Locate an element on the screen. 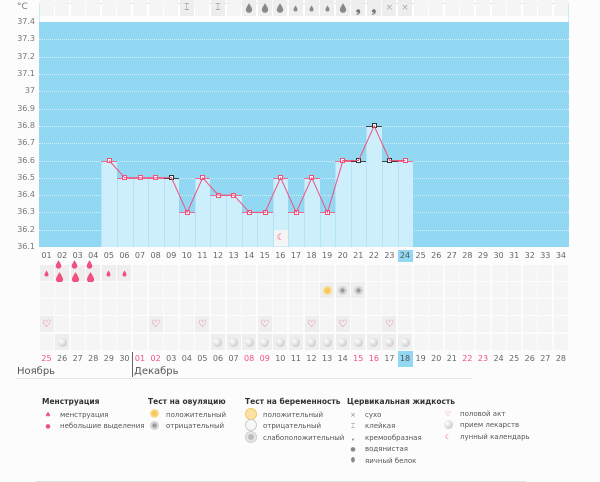 The image size is (600, 482). sticky-icon: ⌶ is located at coordinates (353, 425).